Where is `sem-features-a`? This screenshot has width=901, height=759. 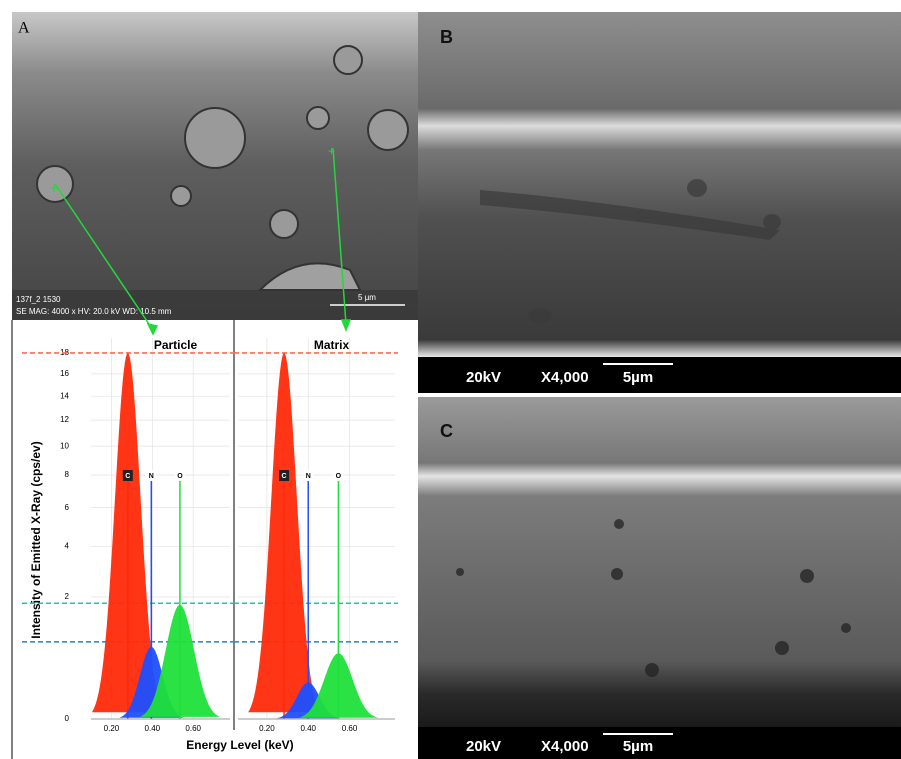 sem-features-a is located at coordinates (222, 168).